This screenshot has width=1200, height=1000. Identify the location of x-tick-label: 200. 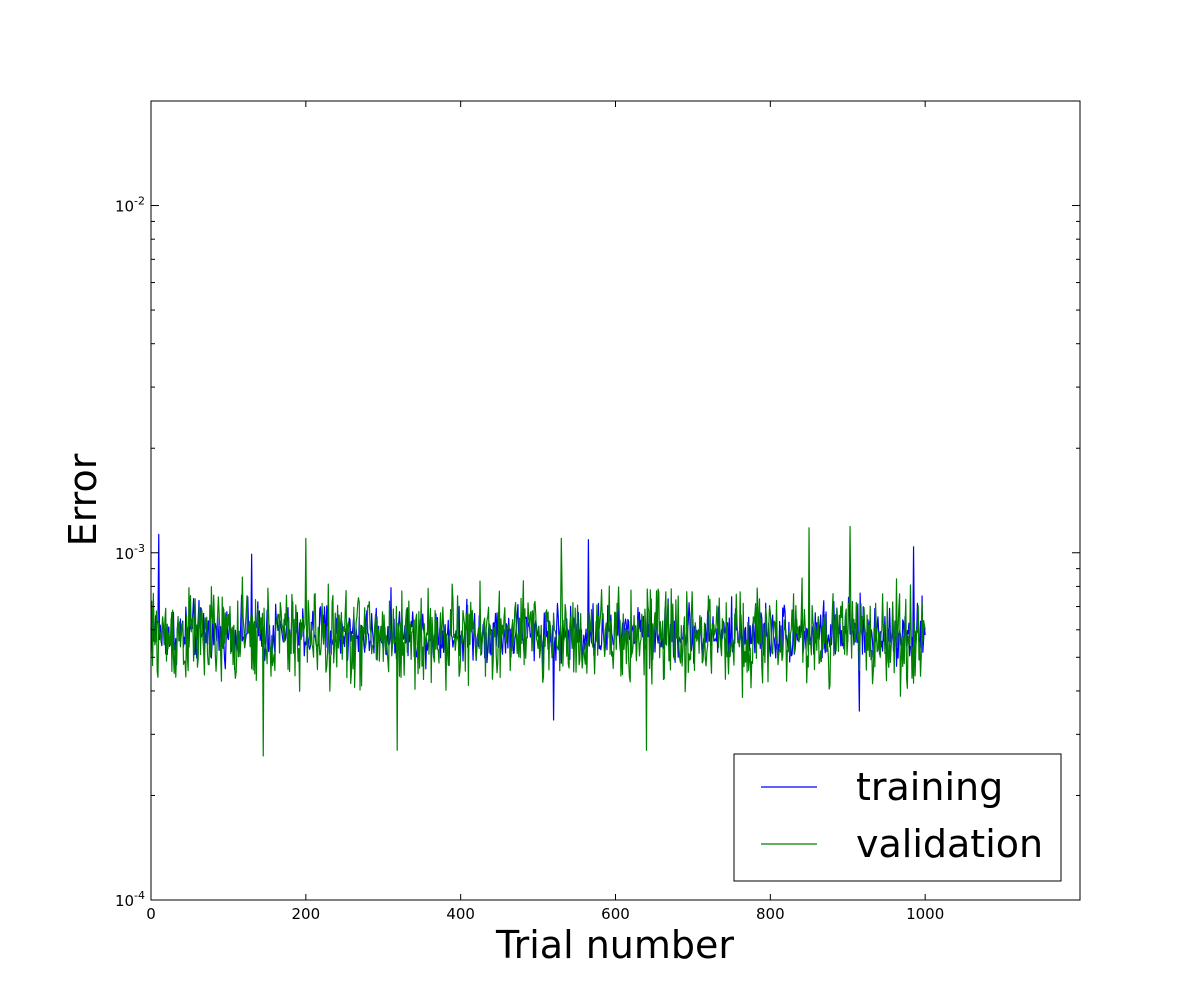
(306, 914).